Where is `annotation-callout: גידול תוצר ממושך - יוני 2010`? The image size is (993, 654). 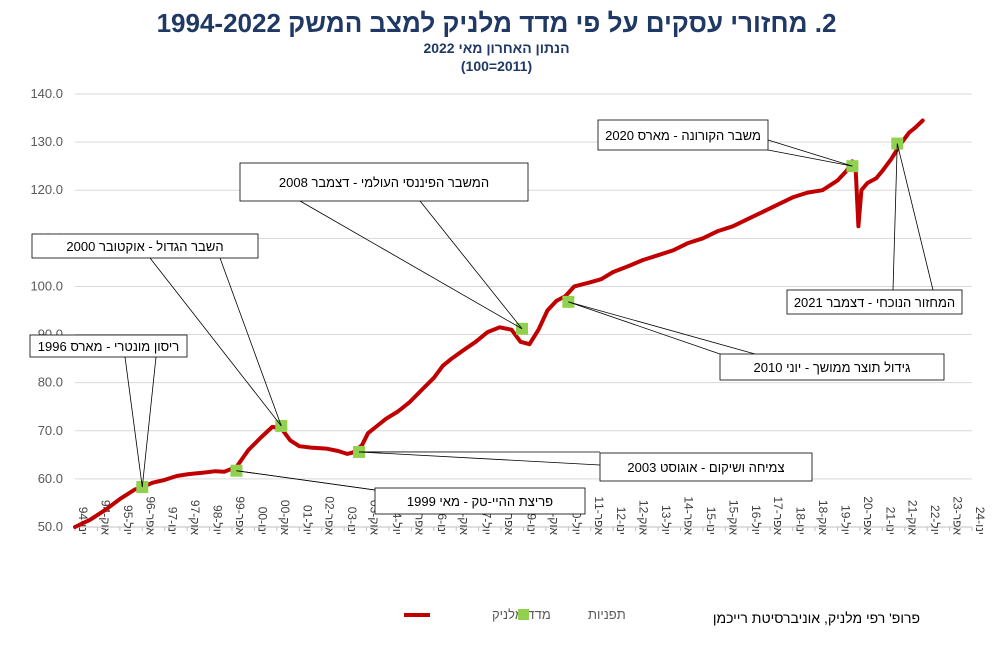
annotation-callout: גידול תוצר ממושך - יוני 2010 is located at coordinates (756, 341).